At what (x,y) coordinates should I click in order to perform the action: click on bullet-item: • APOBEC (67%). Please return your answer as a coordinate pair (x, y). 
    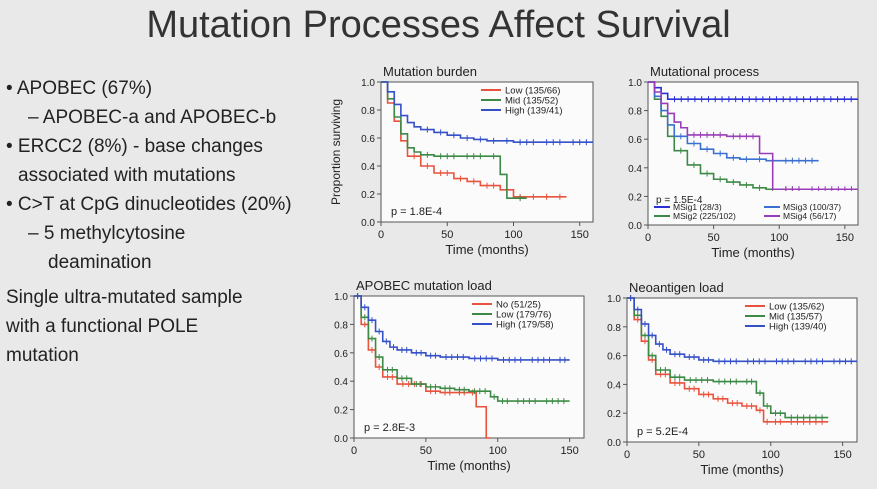
    Looking at the image, I should click on (79, 88).